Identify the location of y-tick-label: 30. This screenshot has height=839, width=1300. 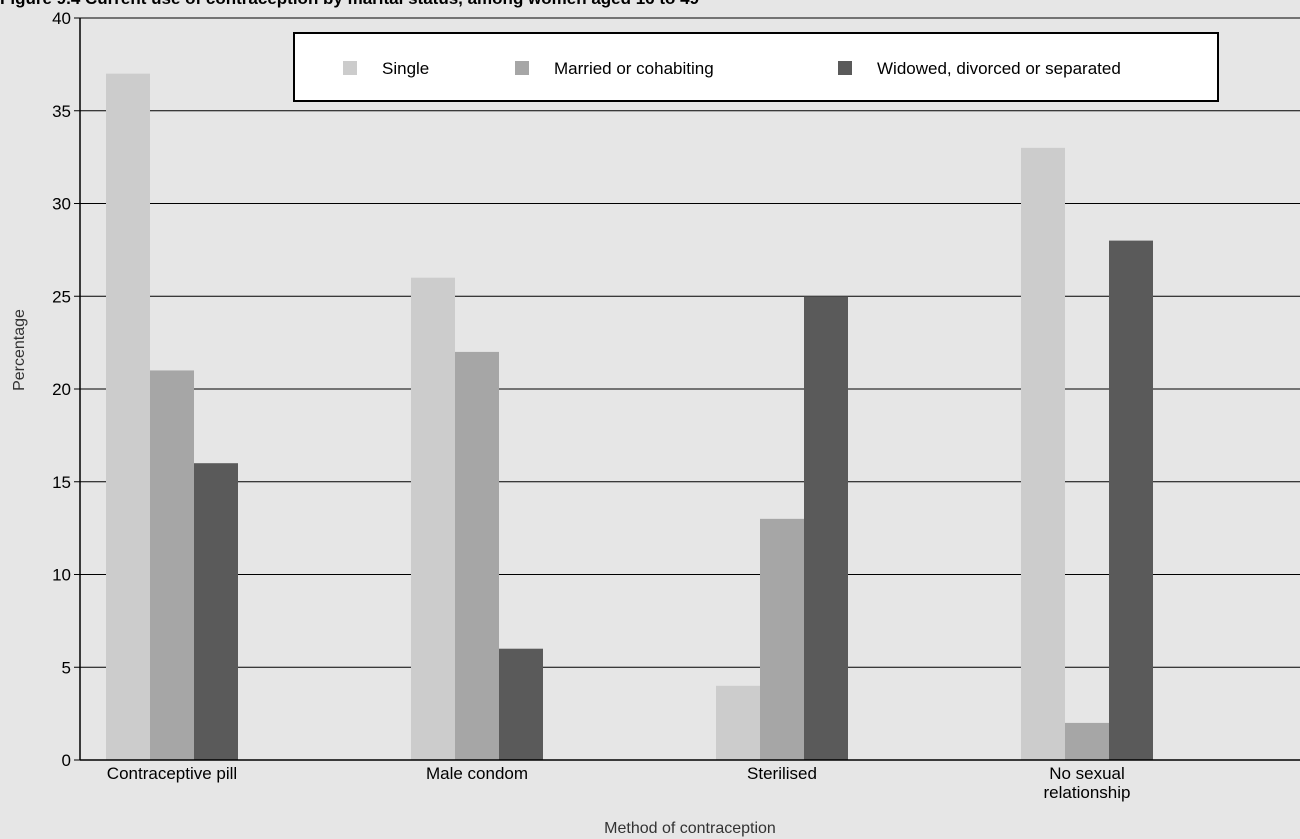
(61, 204).